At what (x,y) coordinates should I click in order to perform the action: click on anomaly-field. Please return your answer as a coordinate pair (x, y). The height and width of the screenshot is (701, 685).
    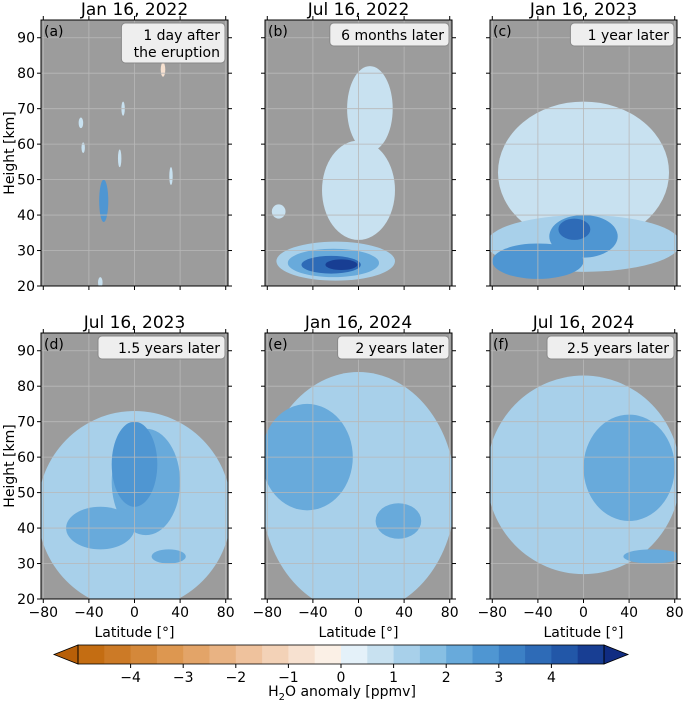
    Looking at the image, I should click on (125, 174).